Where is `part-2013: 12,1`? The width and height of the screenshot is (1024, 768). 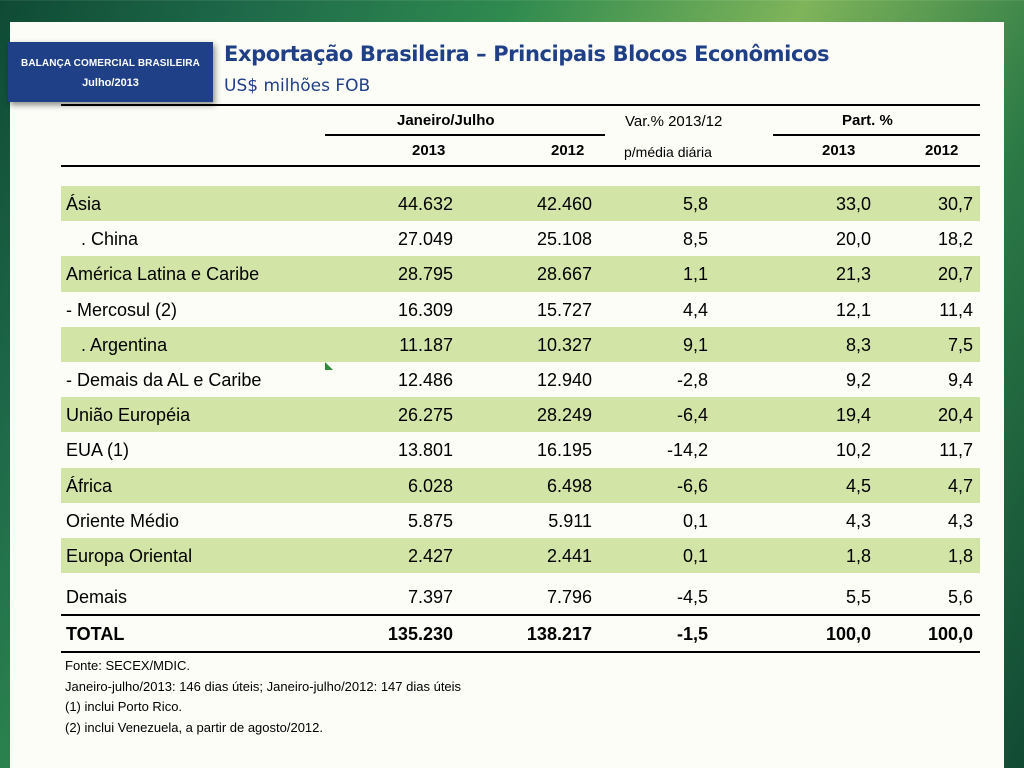
part-2013: 12,1 is located at coordinates (853, 309).